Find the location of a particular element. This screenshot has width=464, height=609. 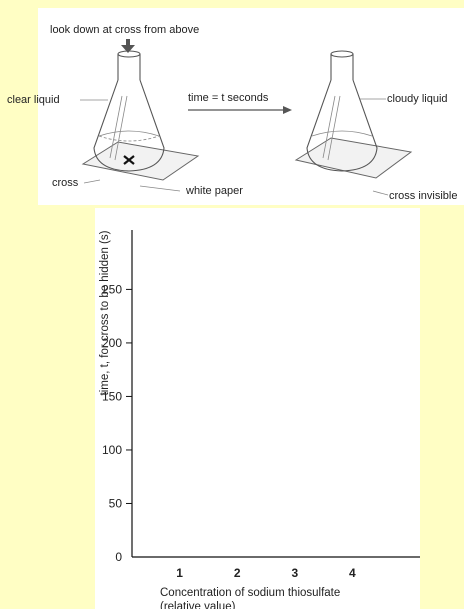

right-flask is located at coordinates (353, 114).